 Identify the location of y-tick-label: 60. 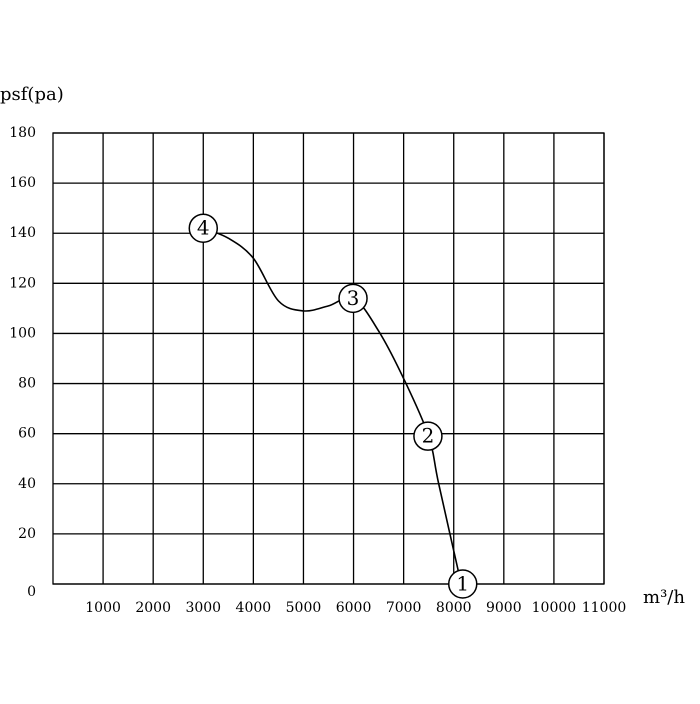
(27, 434).